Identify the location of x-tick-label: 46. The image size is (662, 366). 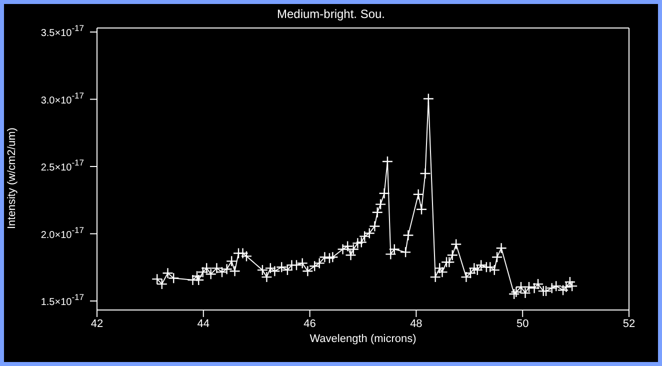
(310, 324).